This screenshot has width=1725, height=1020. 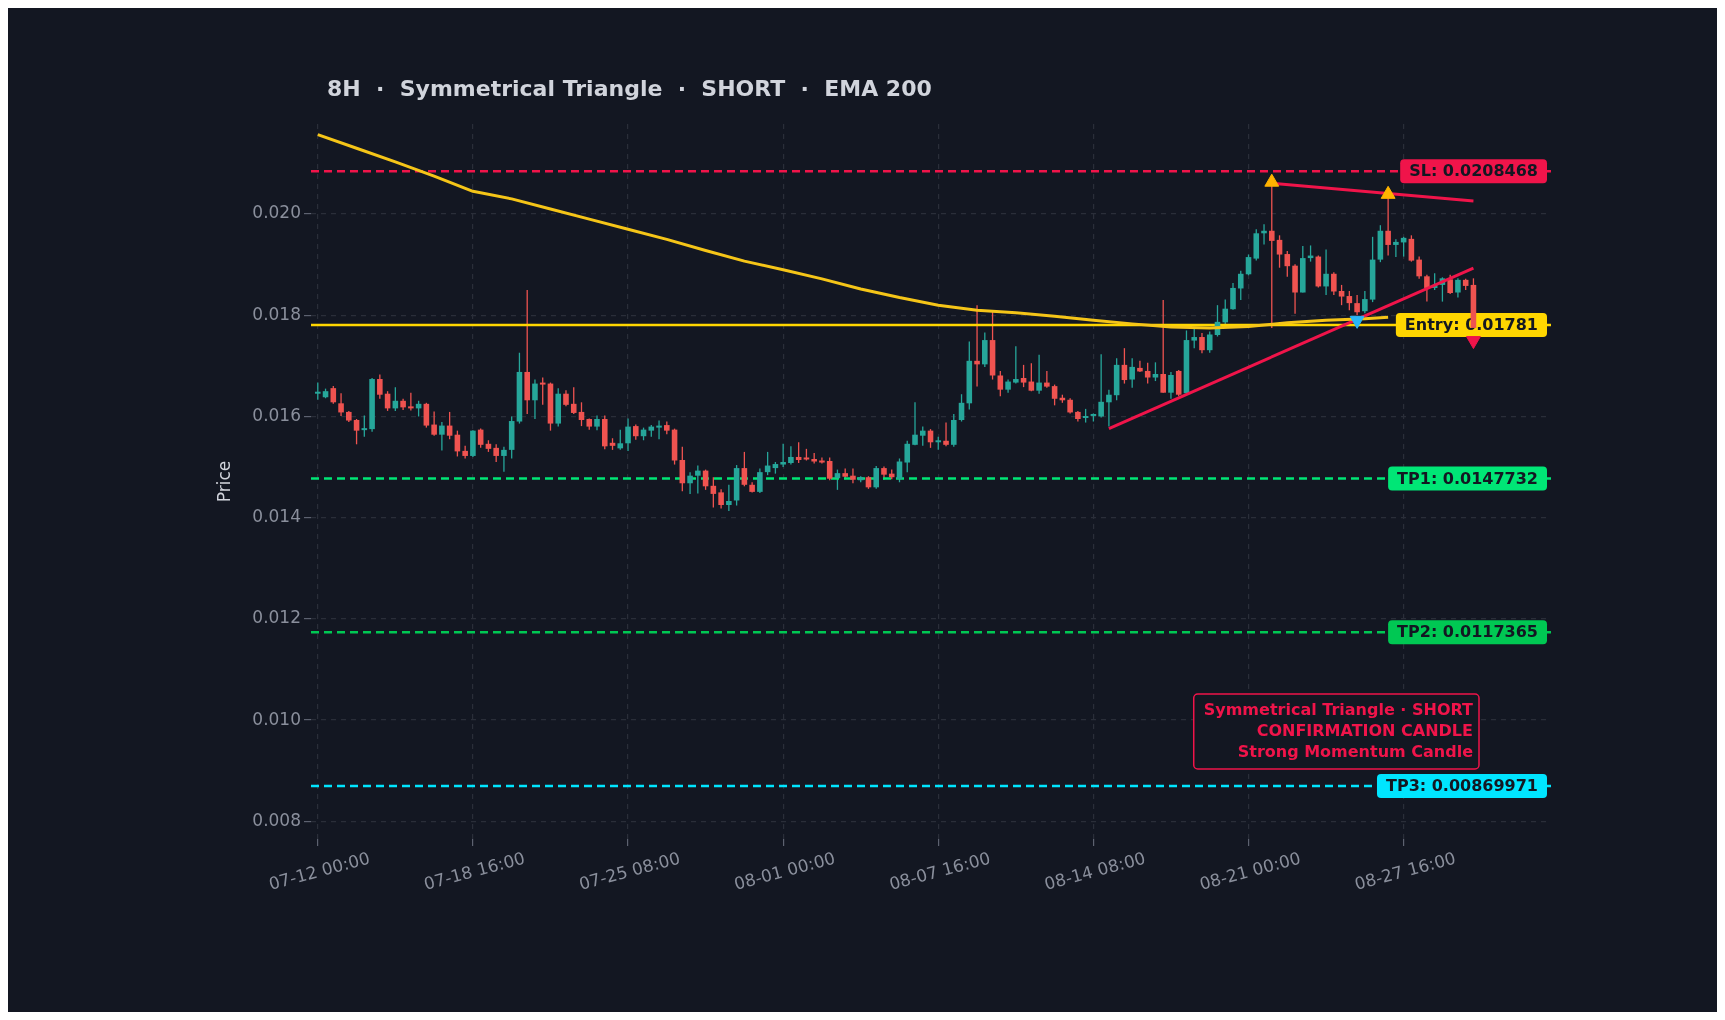 I want to click on y-axis-title: Price, so click(x=223, y=481).